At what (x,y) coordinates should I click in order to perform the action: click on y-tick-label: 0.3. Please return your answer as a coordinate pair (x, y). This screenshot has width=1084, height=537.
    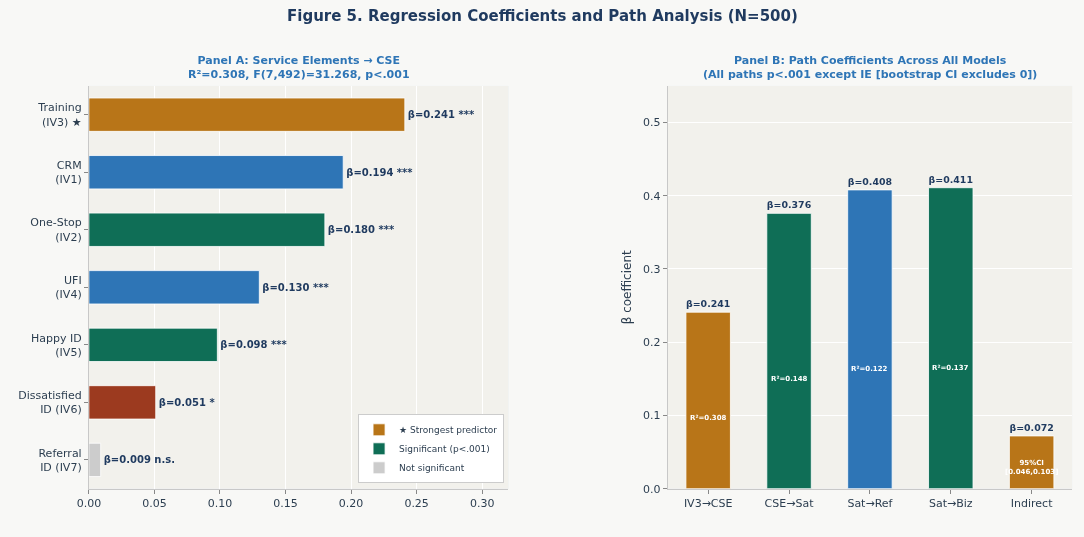
    Looking at the image, I should click on (652, 269).